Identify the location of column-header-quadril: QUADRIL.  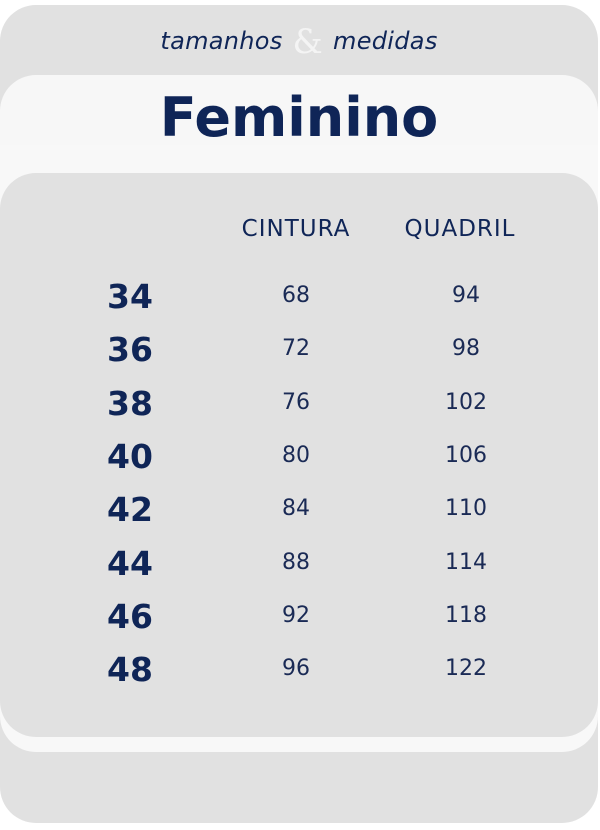
(460, 229).